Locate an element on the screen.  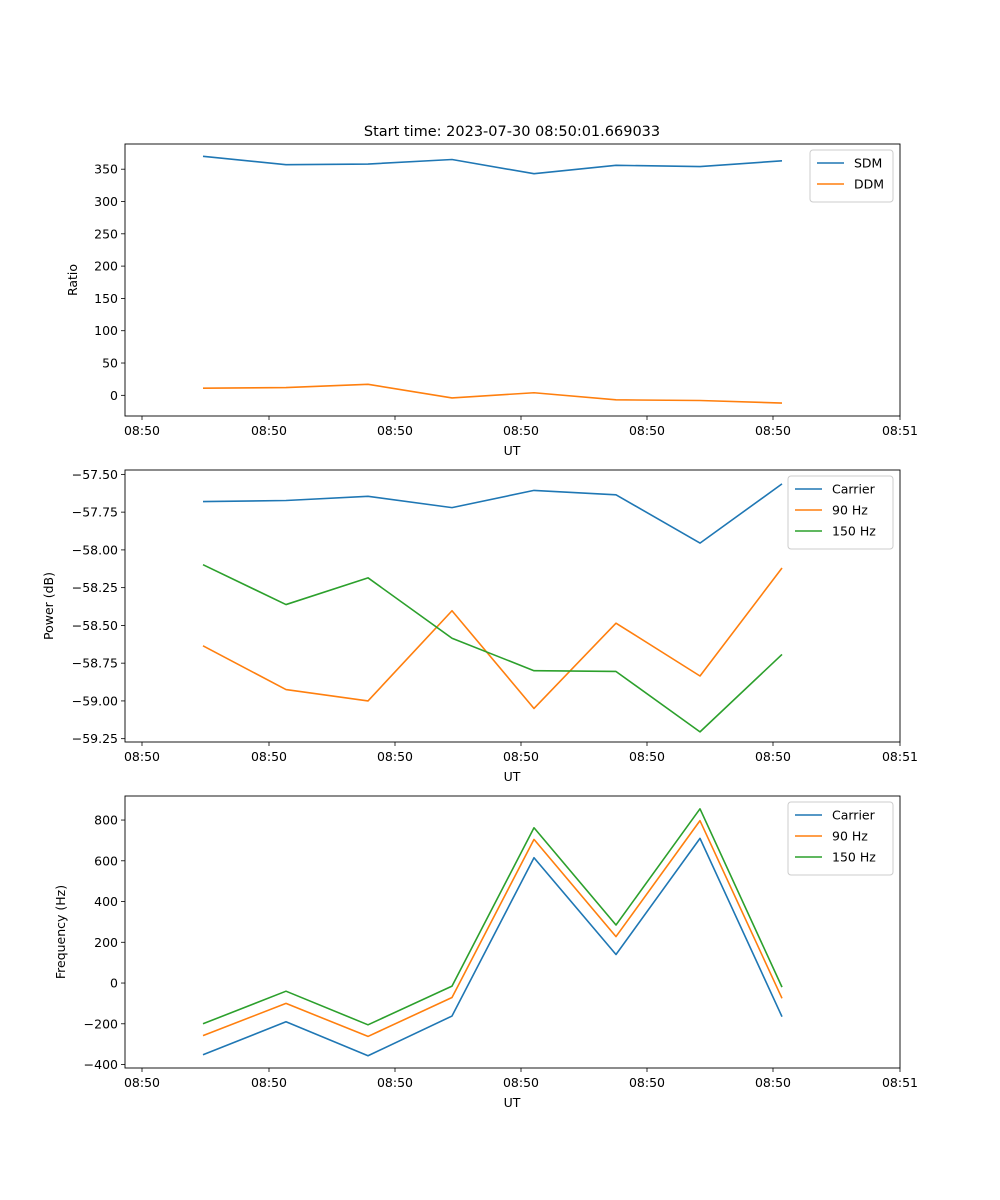
y-tick-label: −58.00 is located at coordinates (95, 549).